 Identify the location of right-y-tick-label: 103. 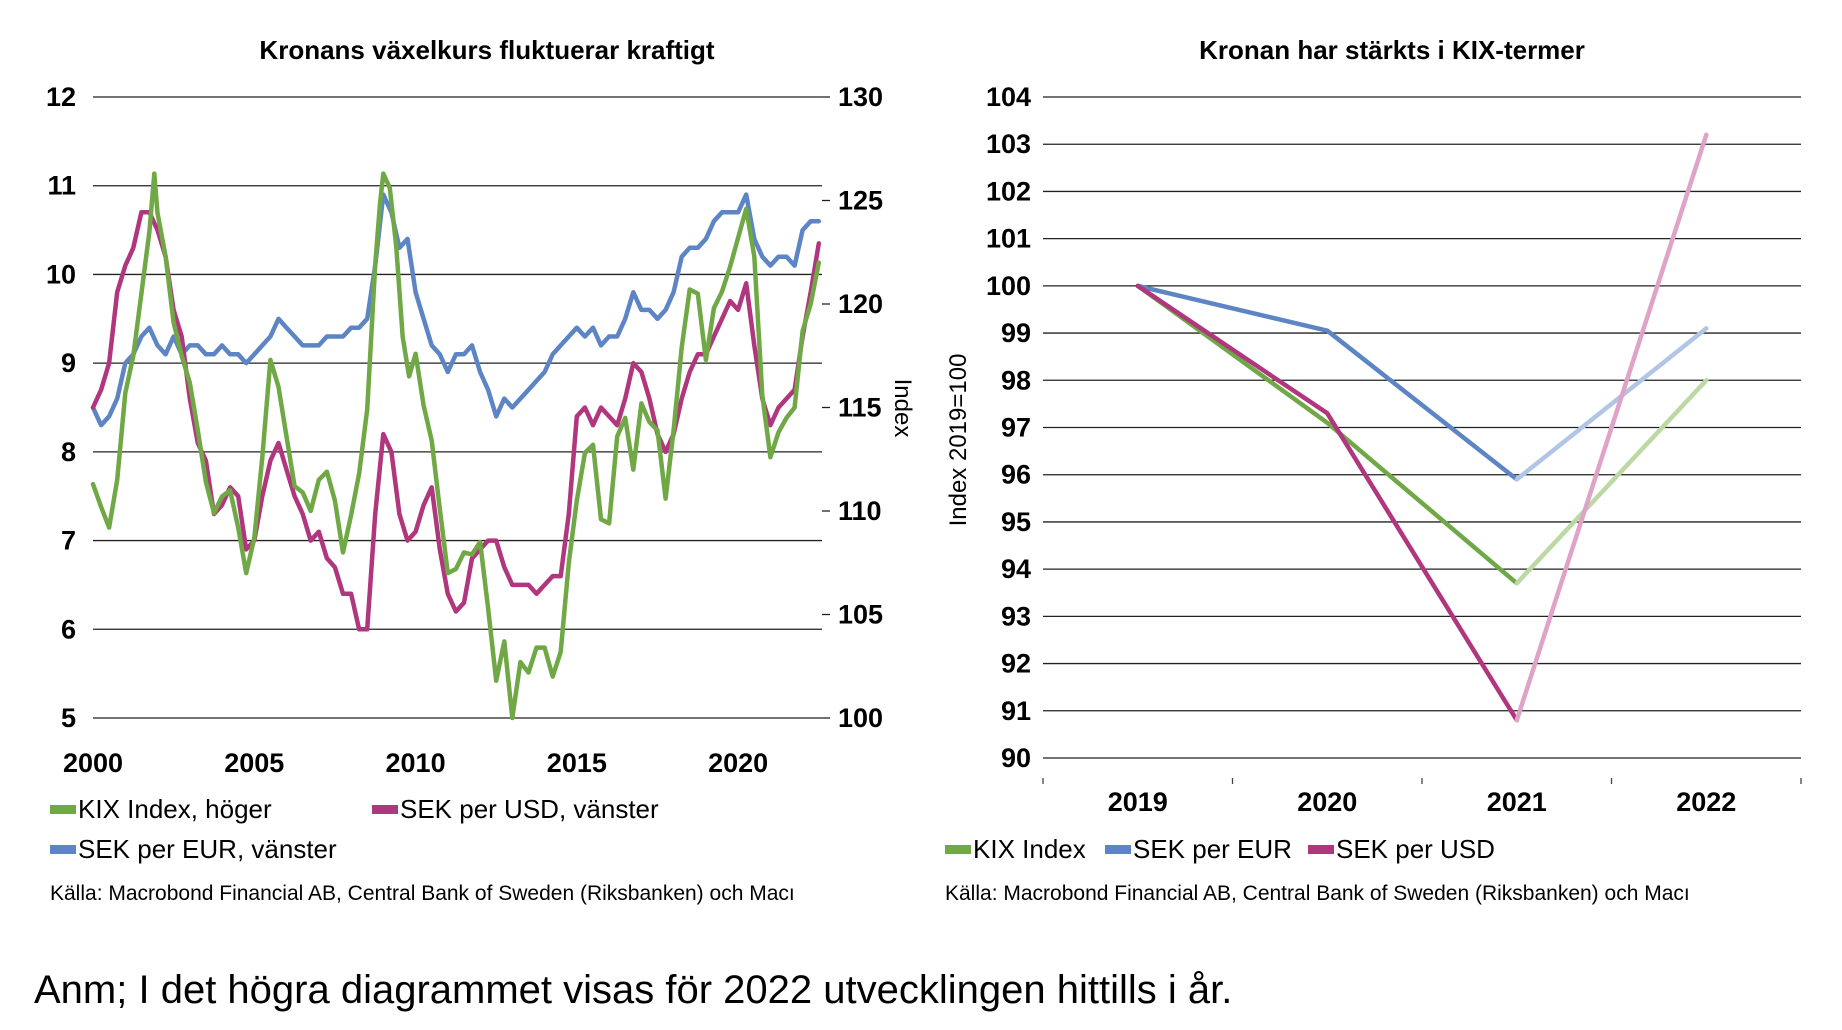
(1008, 144).